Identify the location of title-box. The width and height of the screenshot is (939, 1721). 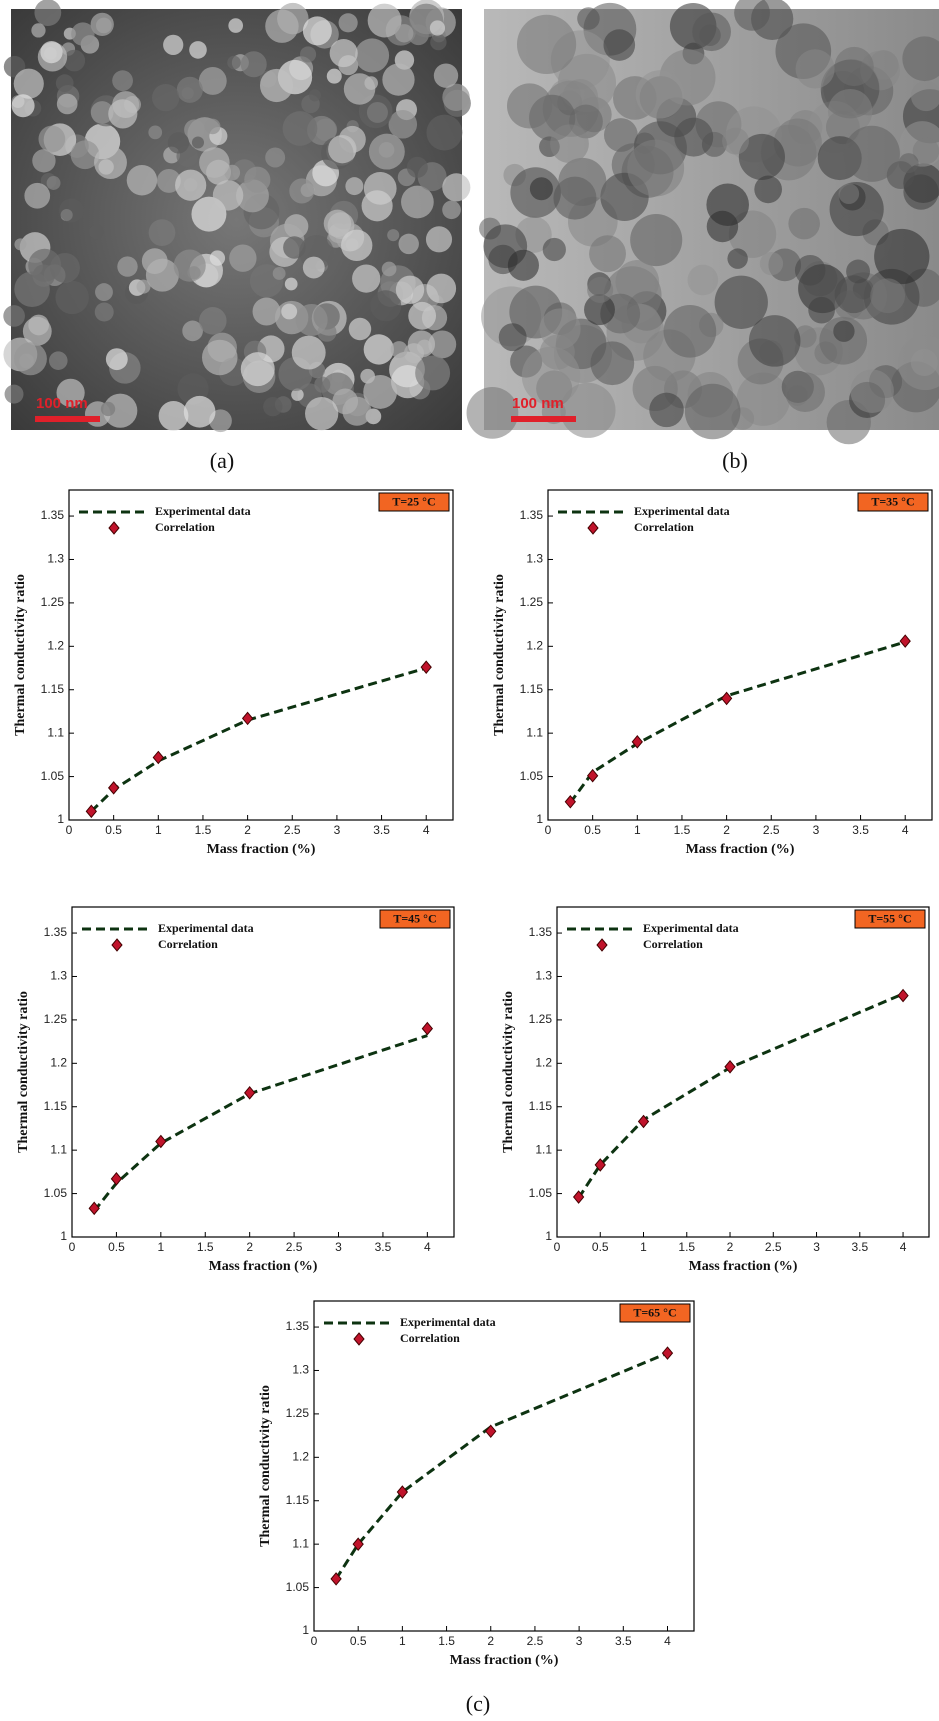
(414, 502).